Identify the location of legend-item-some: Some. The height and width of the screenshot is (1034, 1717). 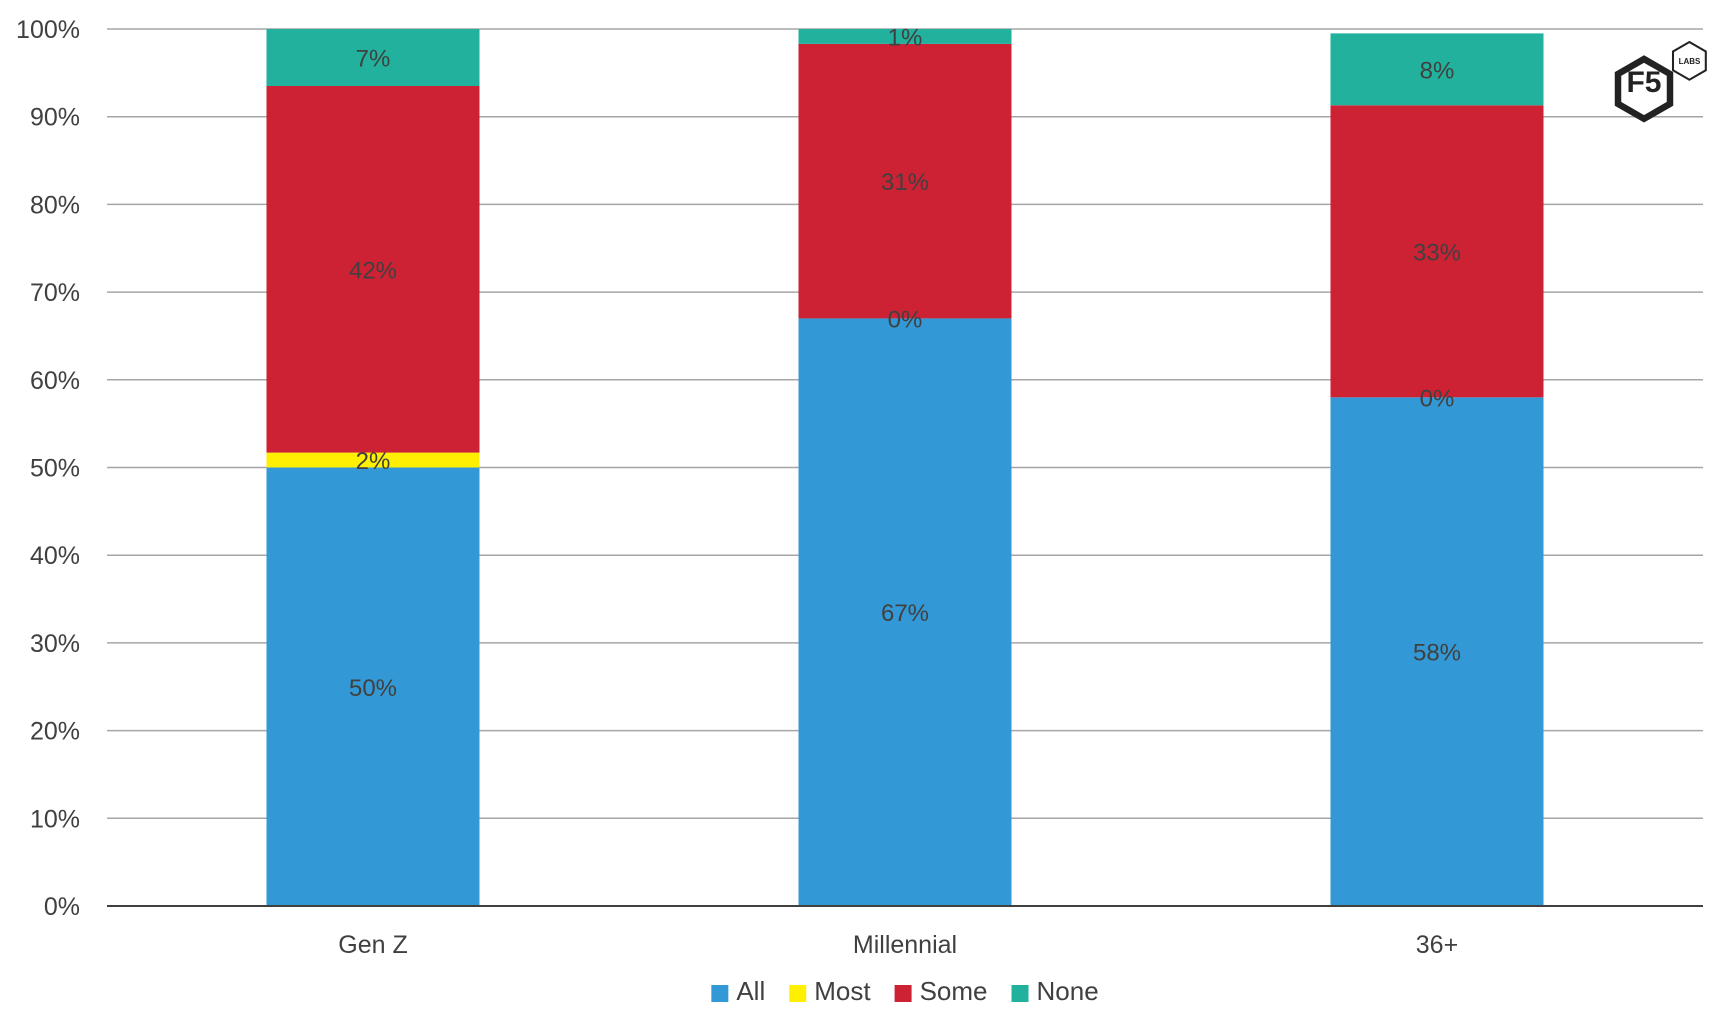
(941, 991).